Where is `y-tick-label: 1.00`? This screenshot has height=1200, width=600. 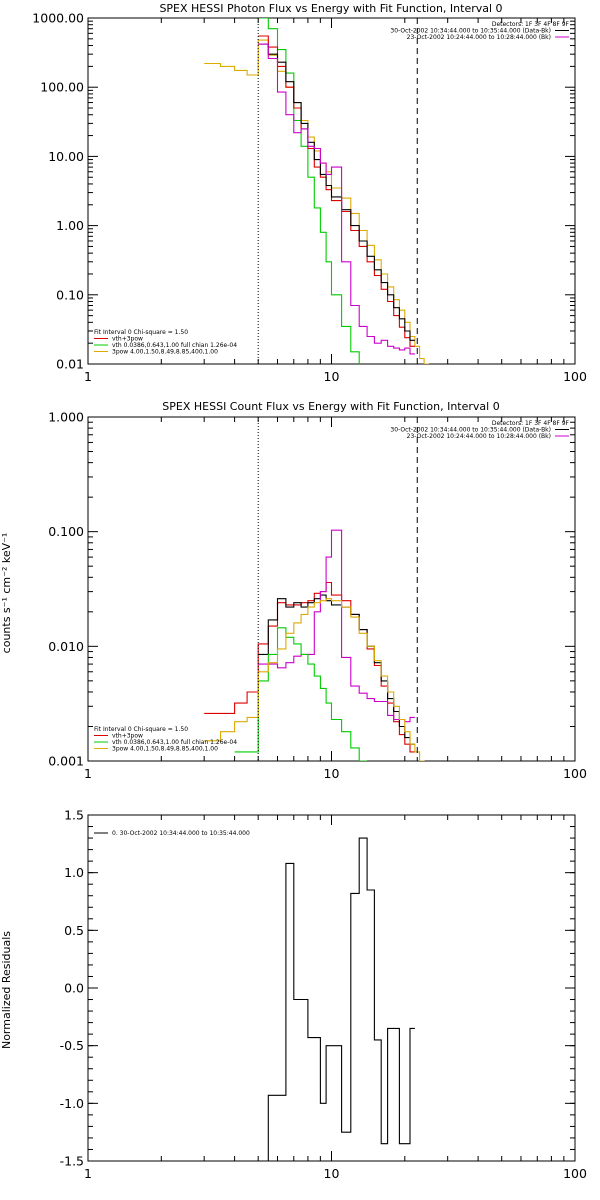
y-tick-label: 1.00 is located at coordinates (70, 225).